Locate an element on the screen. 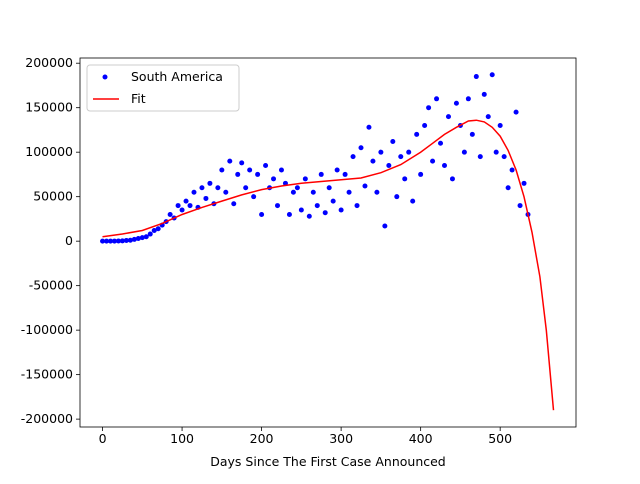 Image resolution: width=640 pixels, height=484 pixels. x-tick-label: 400 is located at coordinates (421, 438).